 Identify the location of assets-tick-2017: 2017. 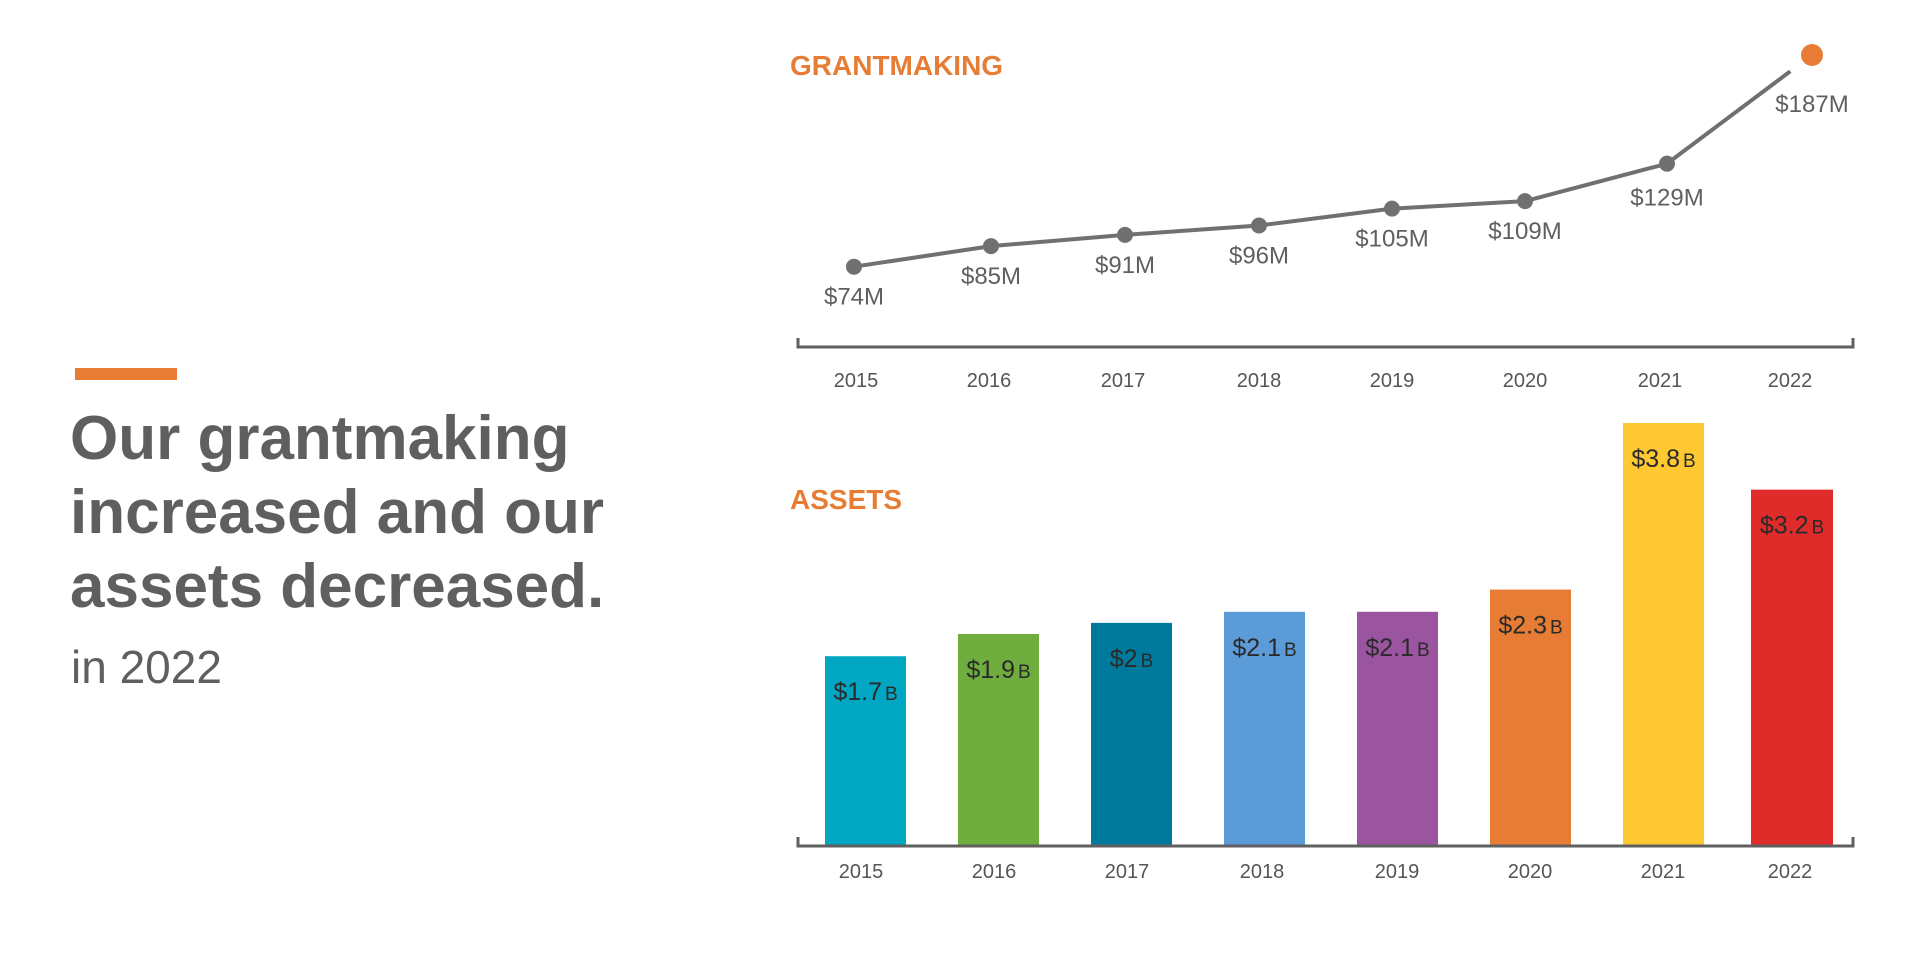
(1127, 872).